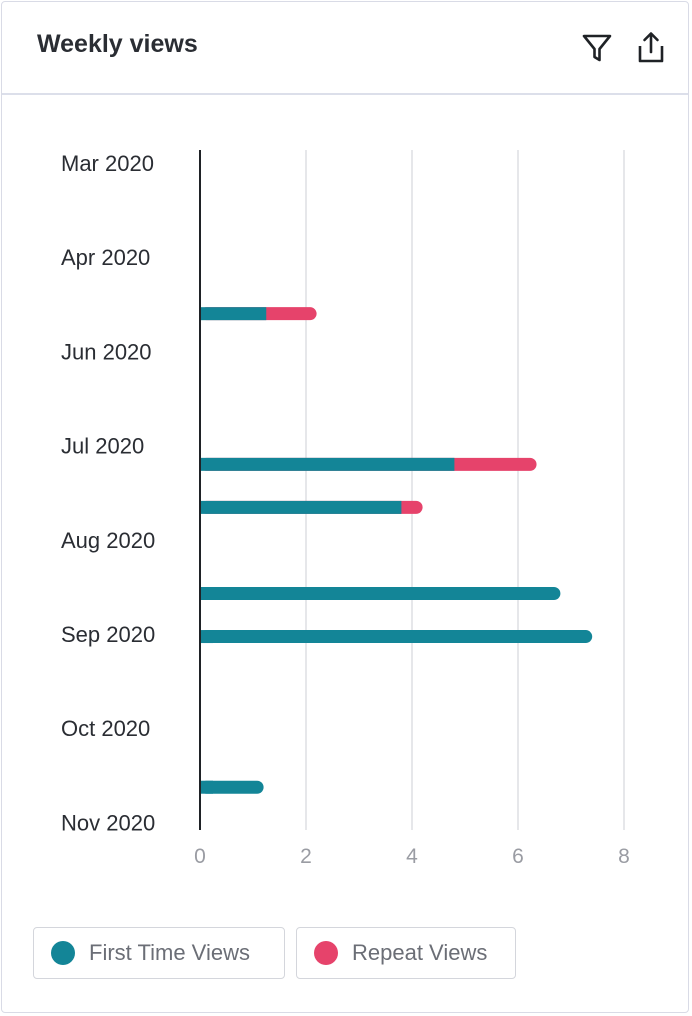 The height and width of the screenshot is (1016, 692). I want to click on y-tick-label: Sep 2020, so click(108, 634).